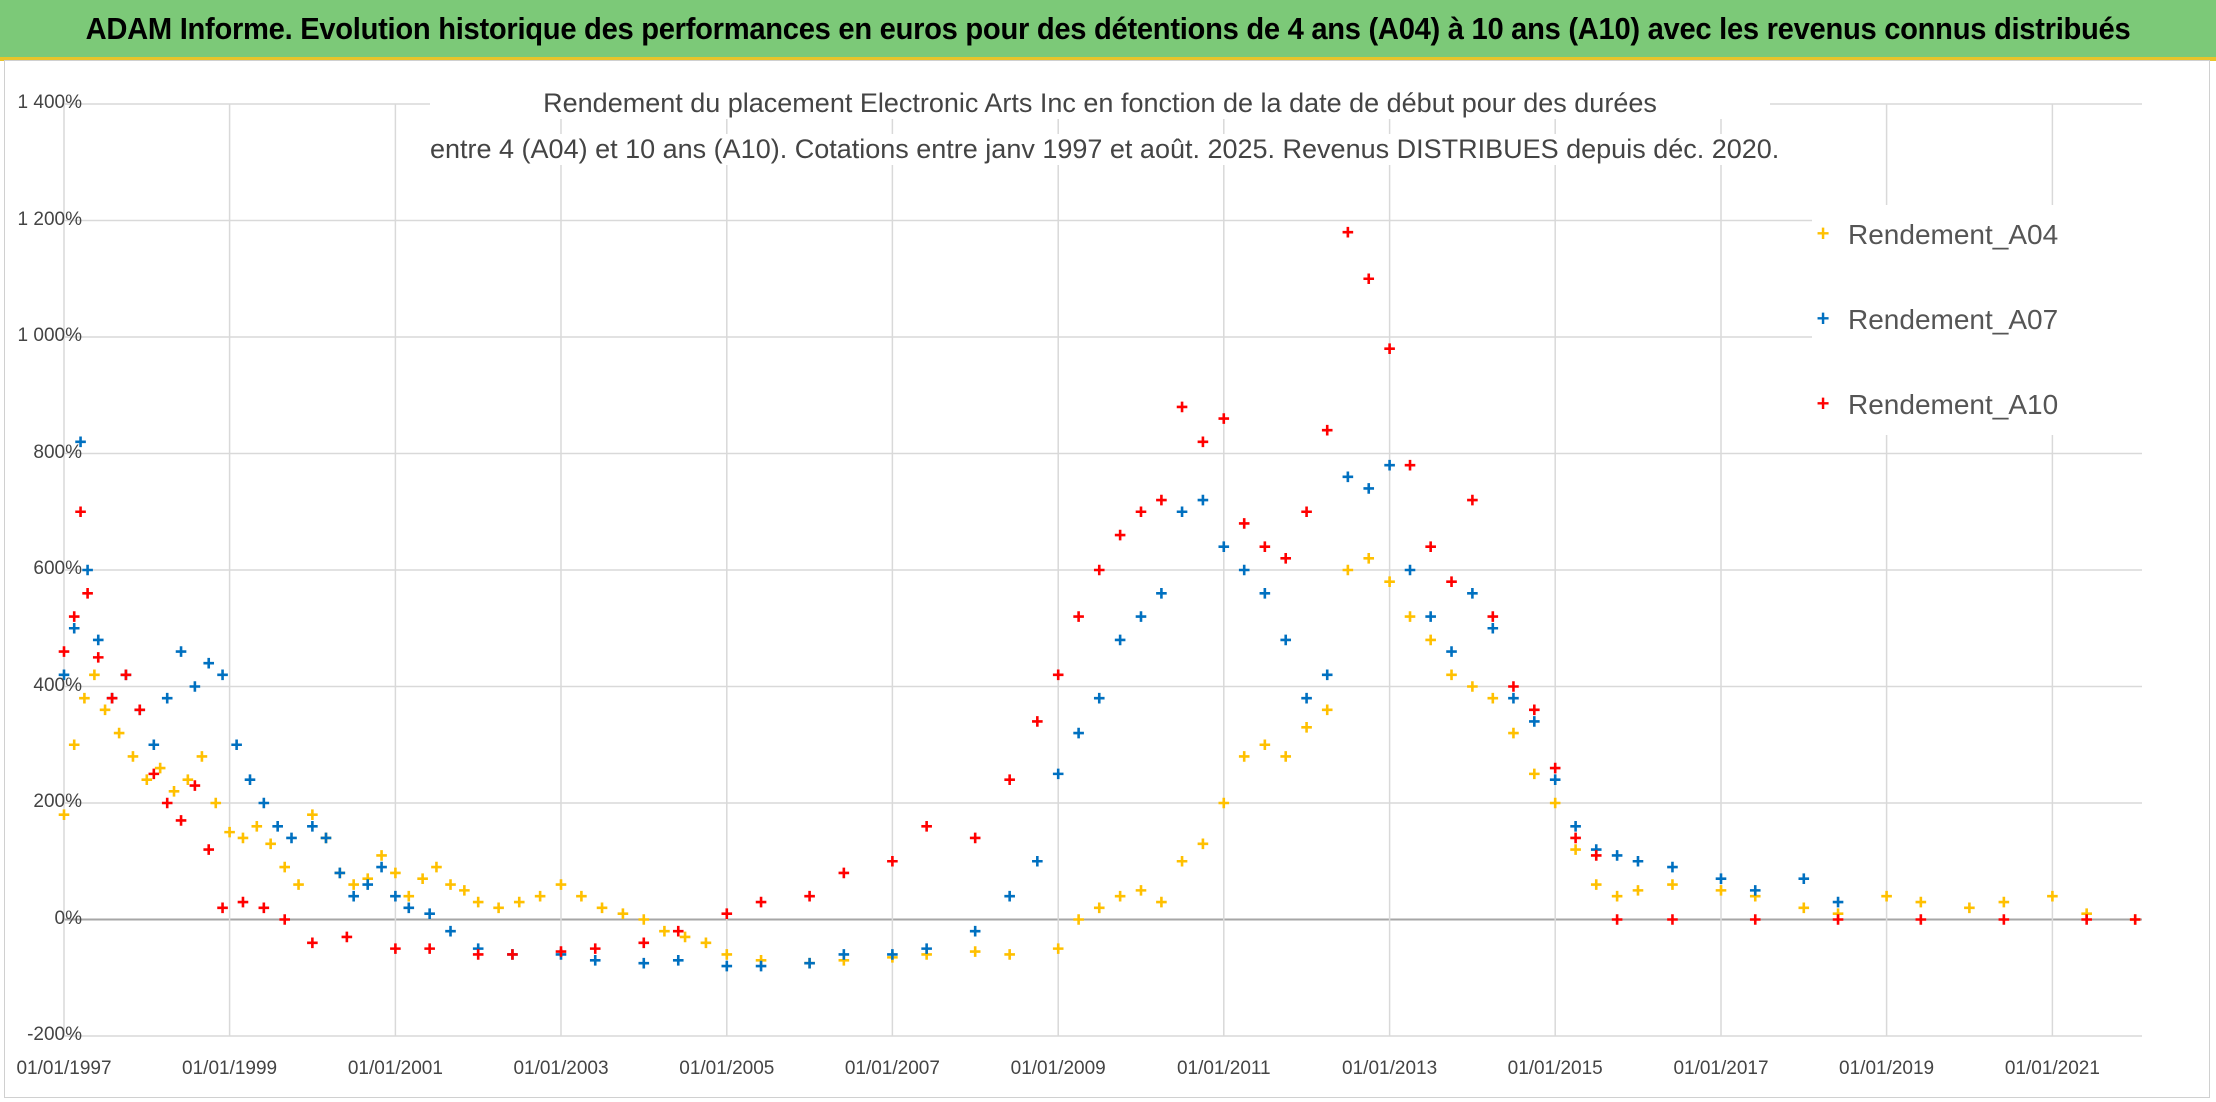 The width and height of the screenshot is (2216, 1102). What do you see at coordinates (1953, 234) in the screenshot?
I see `legend-label-a04: Rendement_A04` at bounding box center [1953, 234].